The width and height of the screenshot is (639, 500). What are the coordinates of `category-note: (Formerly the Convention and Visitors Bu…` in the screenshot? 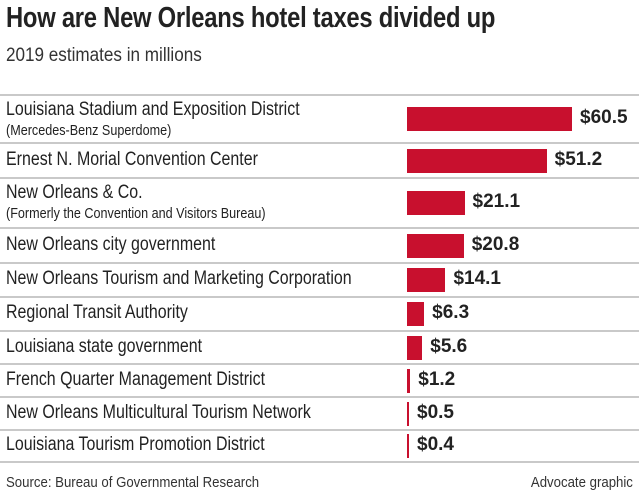 It's located at (136, 213).